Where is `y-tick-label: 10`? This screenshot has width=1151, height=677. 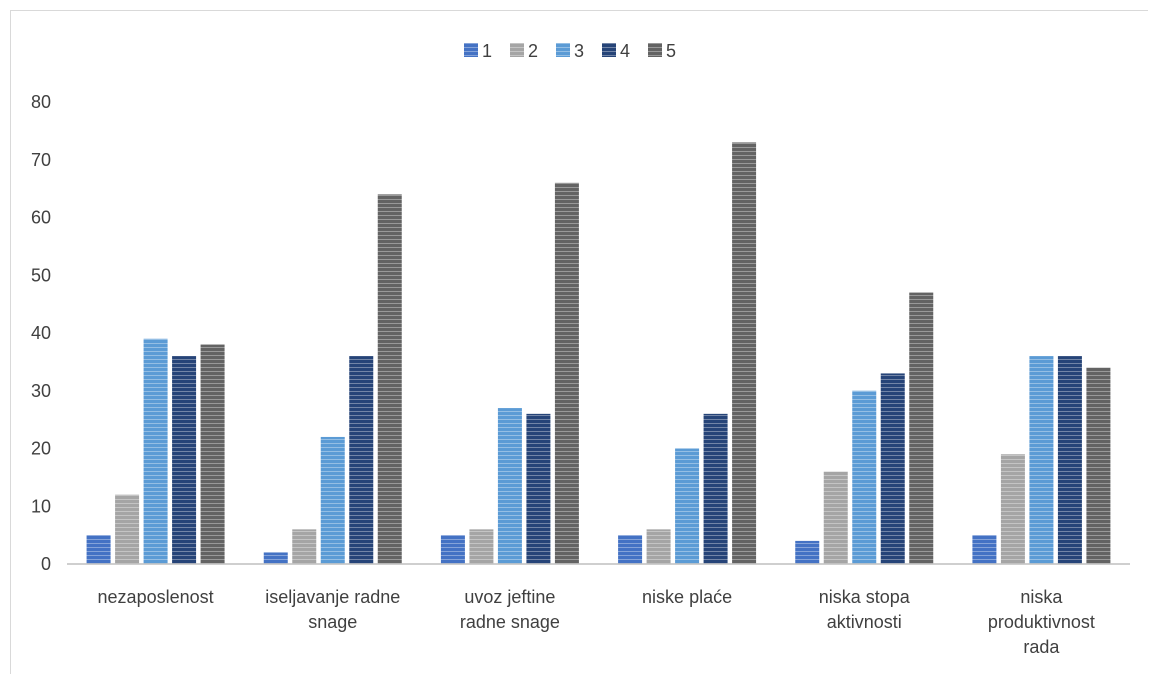
y-tick-label: 10 is located at coordinates (41, 506).